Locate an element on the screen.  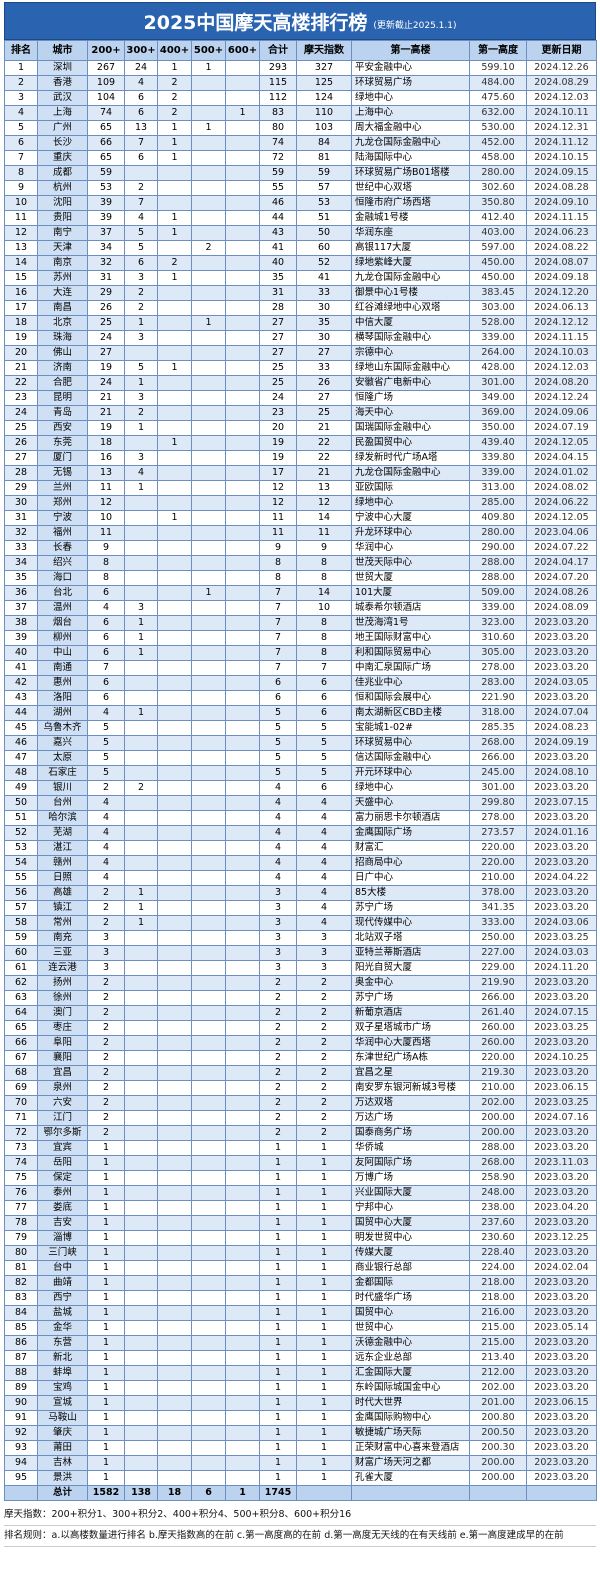
table-row: 83 西宁 1 1 1 时代盛华广场 218.00 2023.03.20 is located at coordinates (300, 1298).